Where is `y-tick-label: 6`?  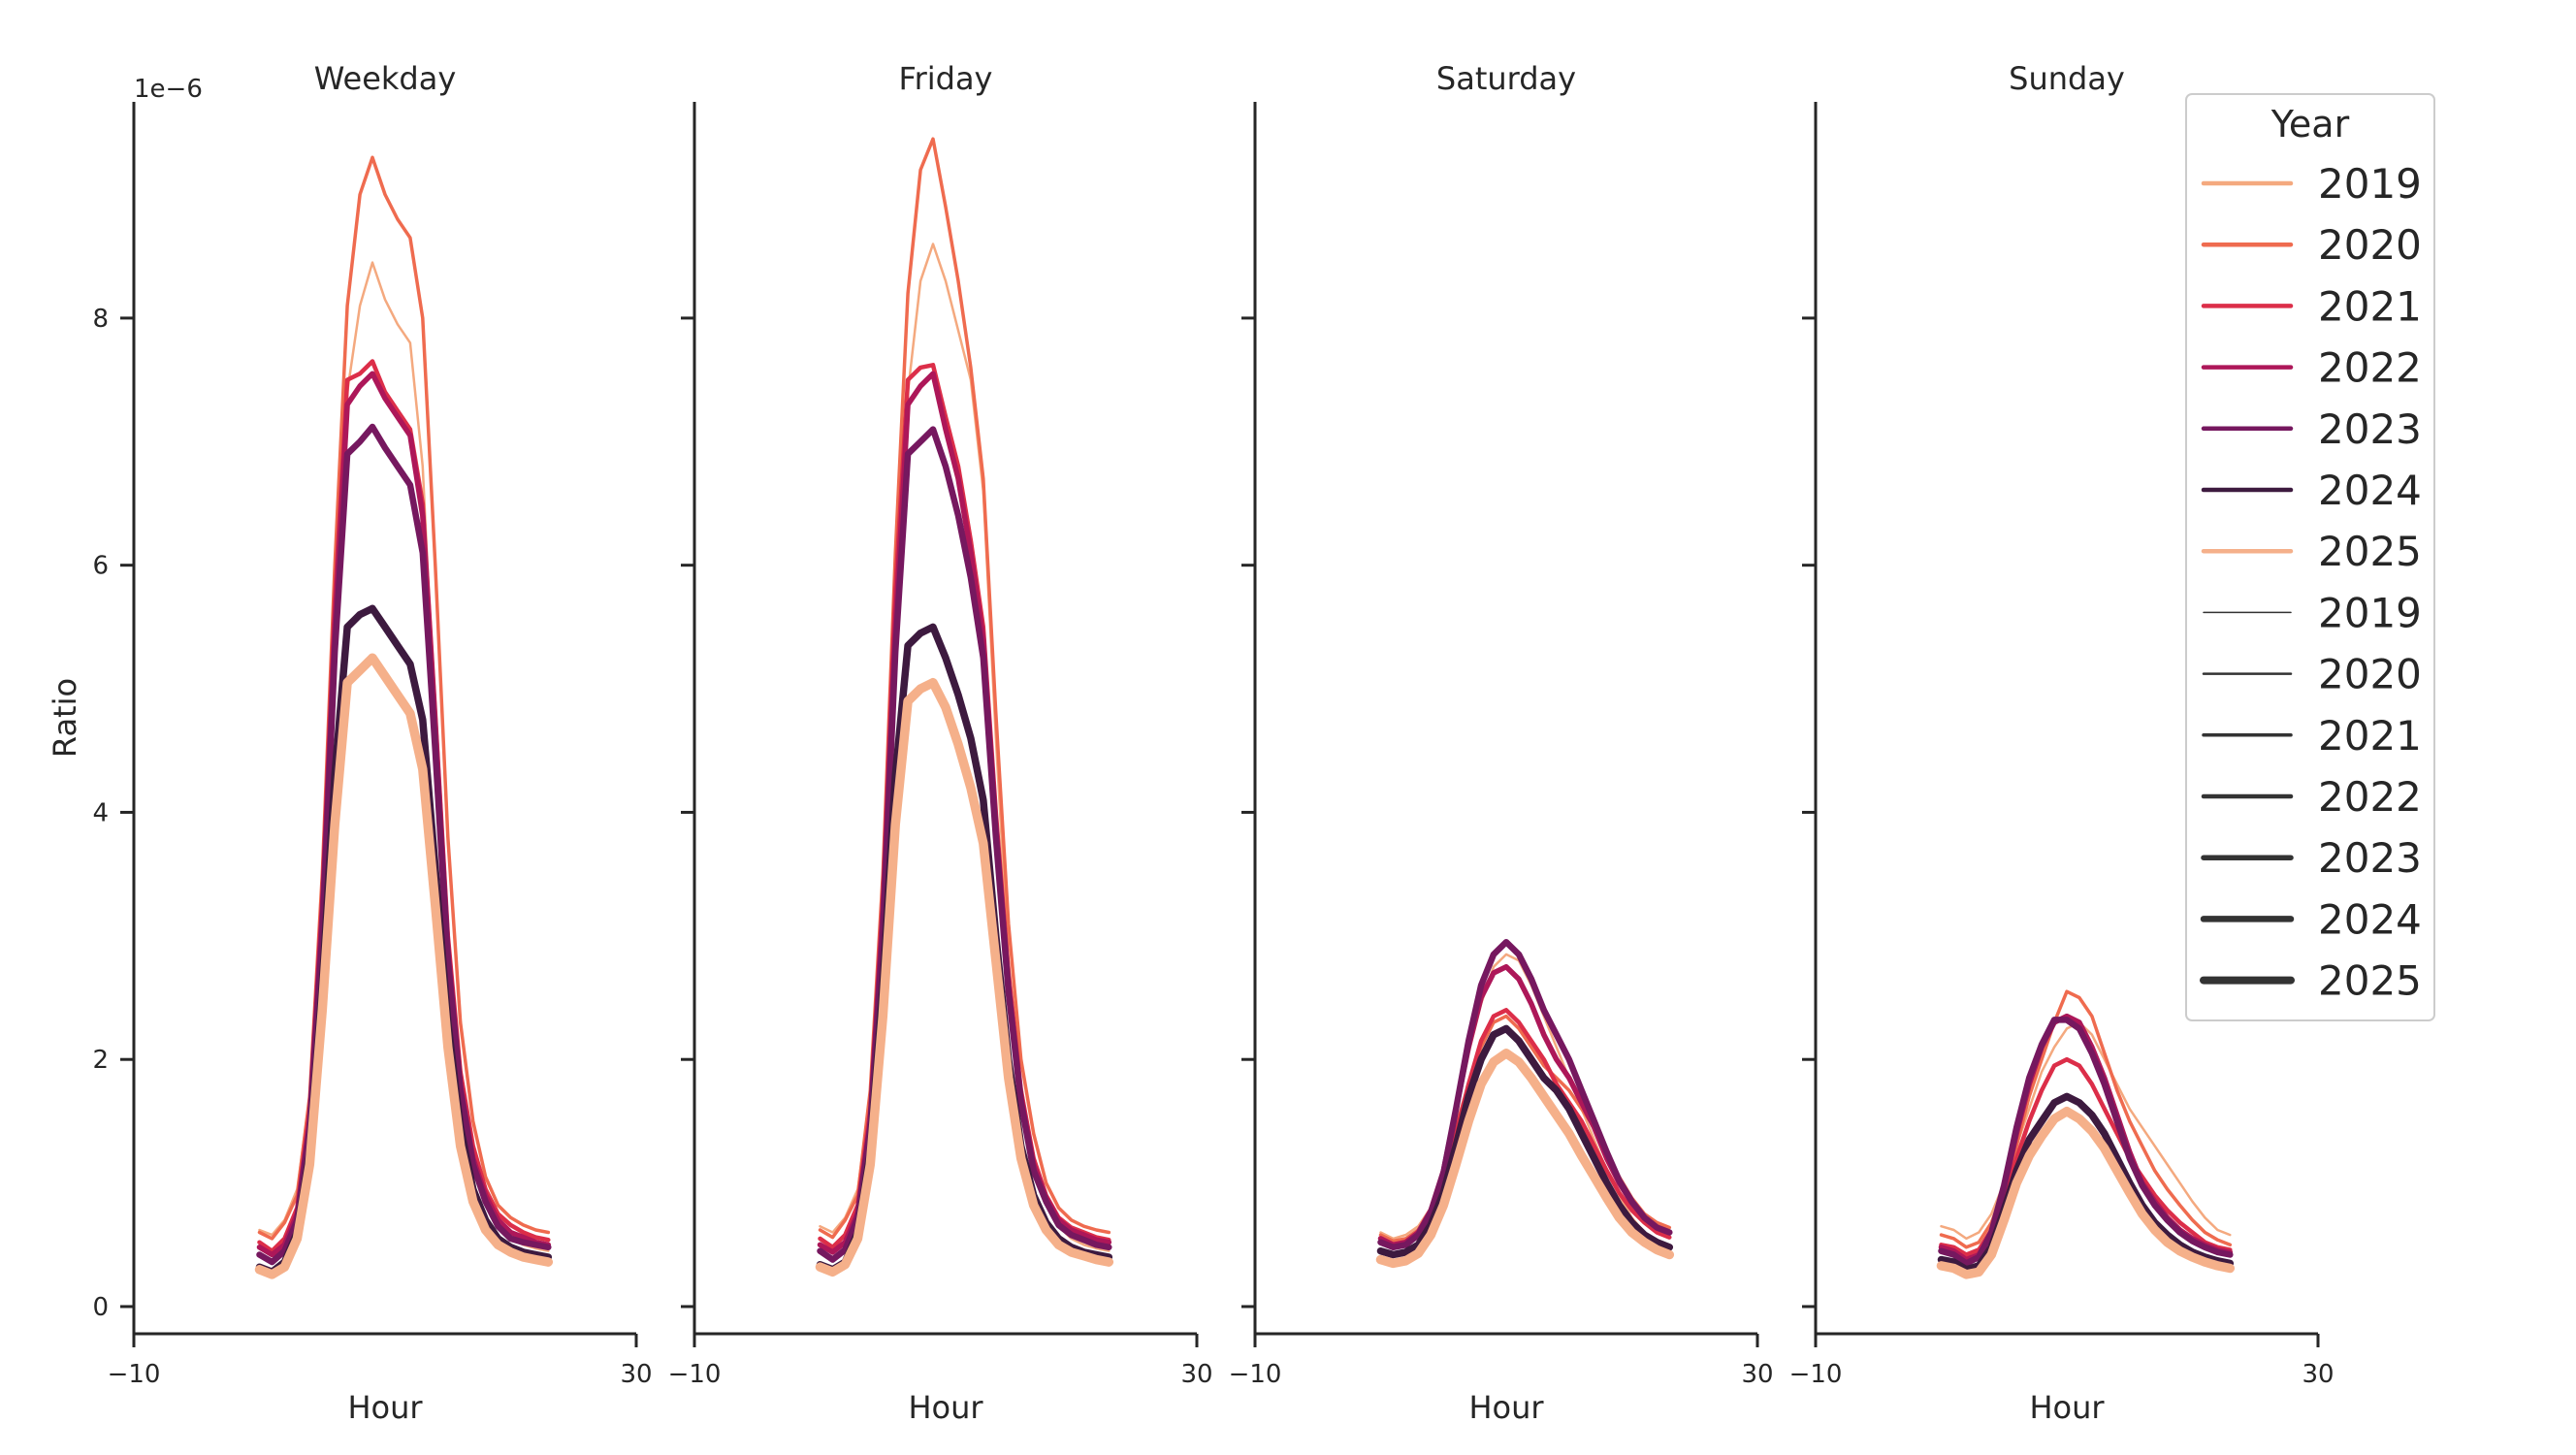 y-tick-label: 6 is located at coordinates (100, 566).